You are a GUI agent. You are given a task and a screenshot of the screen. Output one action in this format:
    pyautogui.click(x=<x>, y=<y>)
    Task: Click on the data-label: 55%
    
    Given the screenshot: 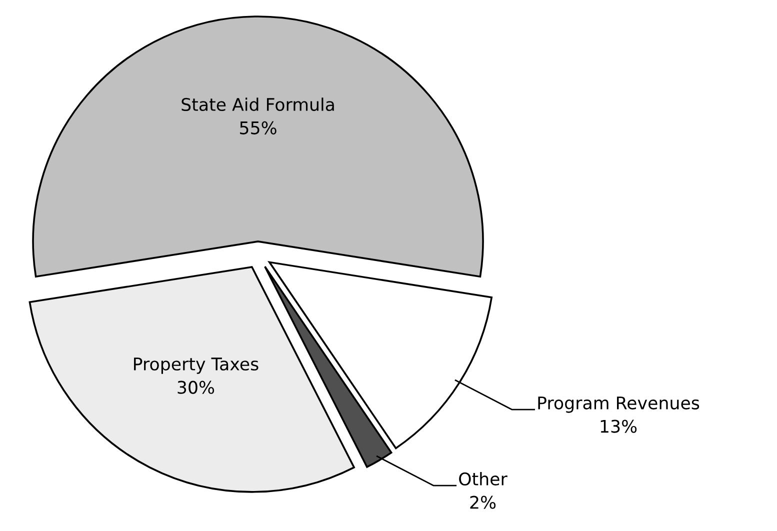 What is the action you would take?
    pyautogui.click(x=258, y=127)
    